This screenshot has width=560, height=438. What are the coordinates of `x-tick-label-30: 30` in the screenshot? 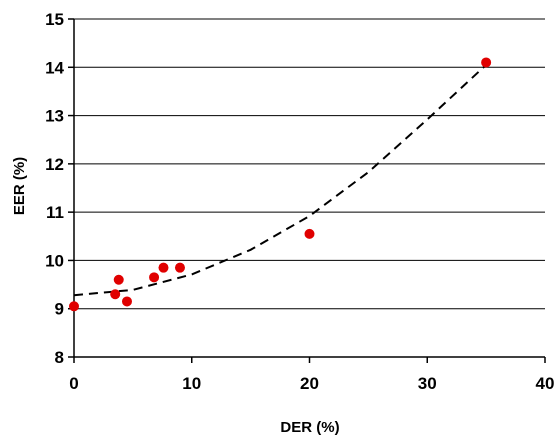 It's located at (427, 383).